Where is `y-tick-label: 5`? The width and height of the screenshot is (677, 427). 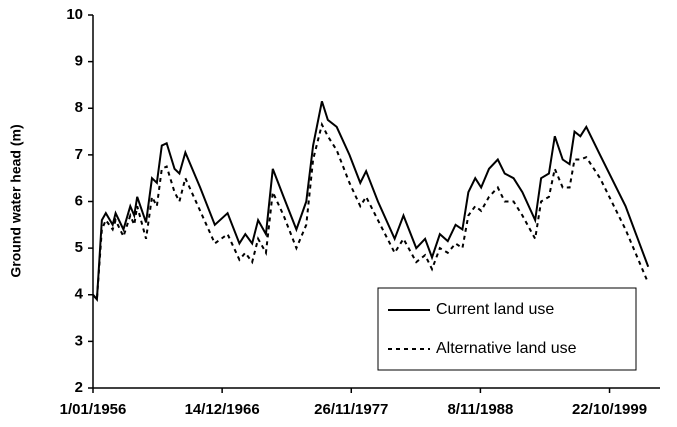
y-tick-label: 5 is located at coordinates (79, 247).